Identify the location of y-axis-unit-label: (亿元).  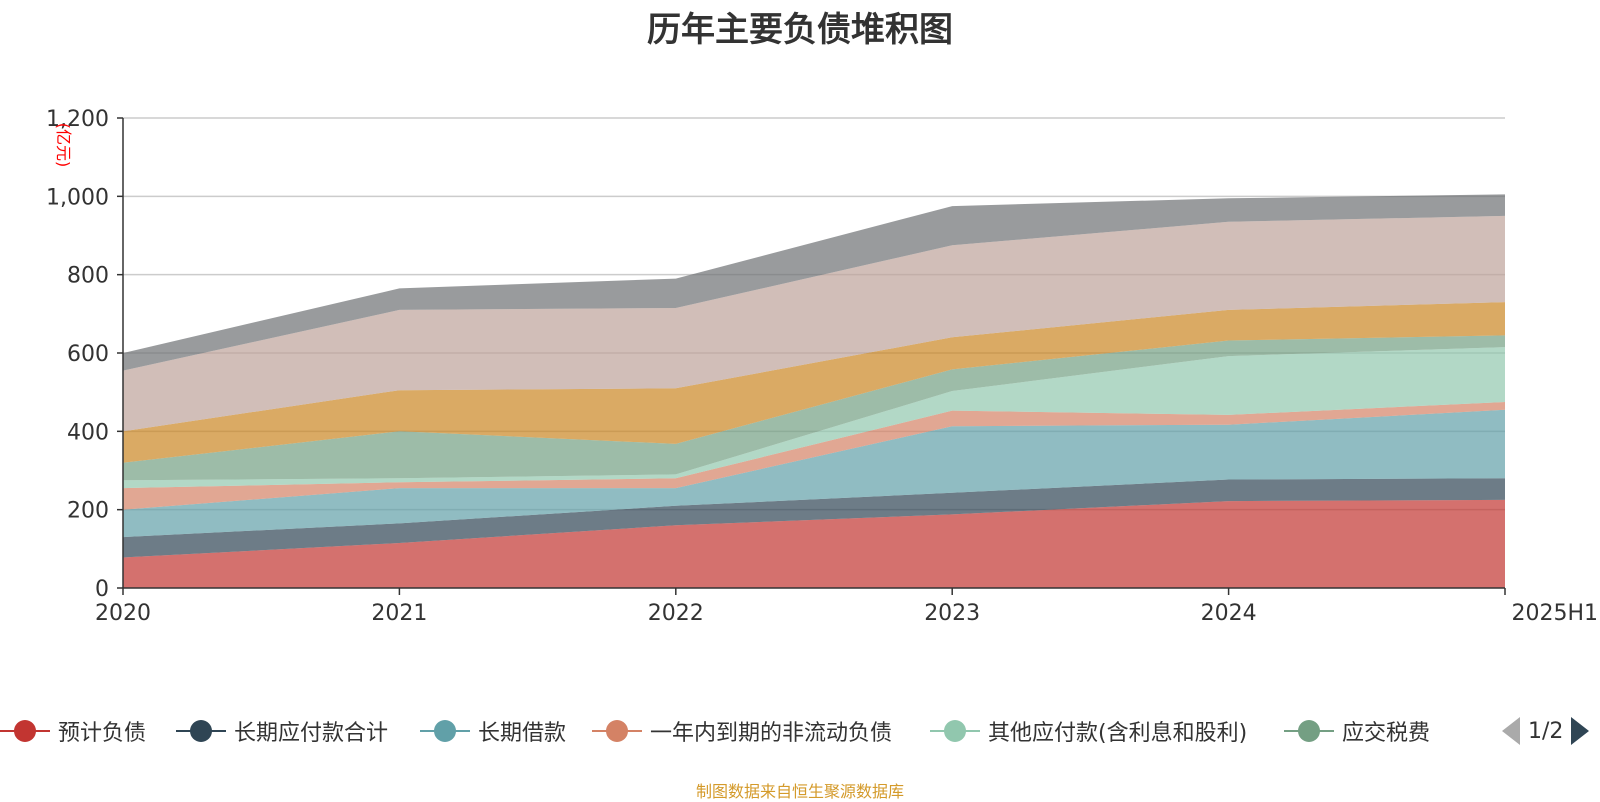
(63, 145).